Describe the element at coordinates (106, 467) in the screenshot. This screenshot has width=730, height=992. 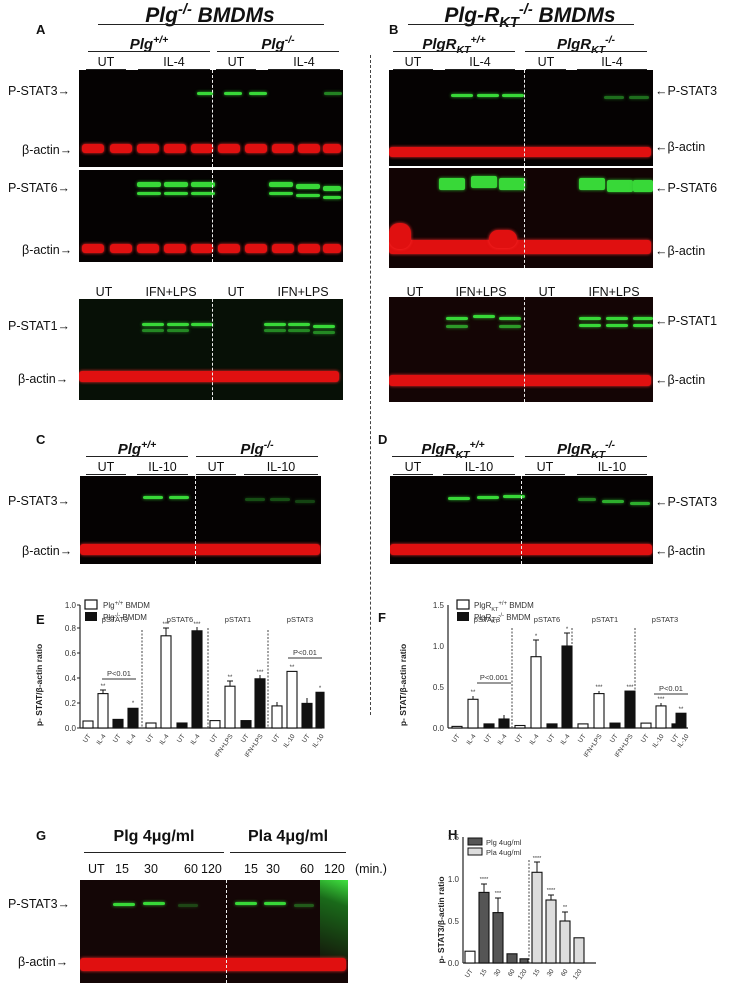
I see `panel-c-cond-ut-1: UT` at that location.